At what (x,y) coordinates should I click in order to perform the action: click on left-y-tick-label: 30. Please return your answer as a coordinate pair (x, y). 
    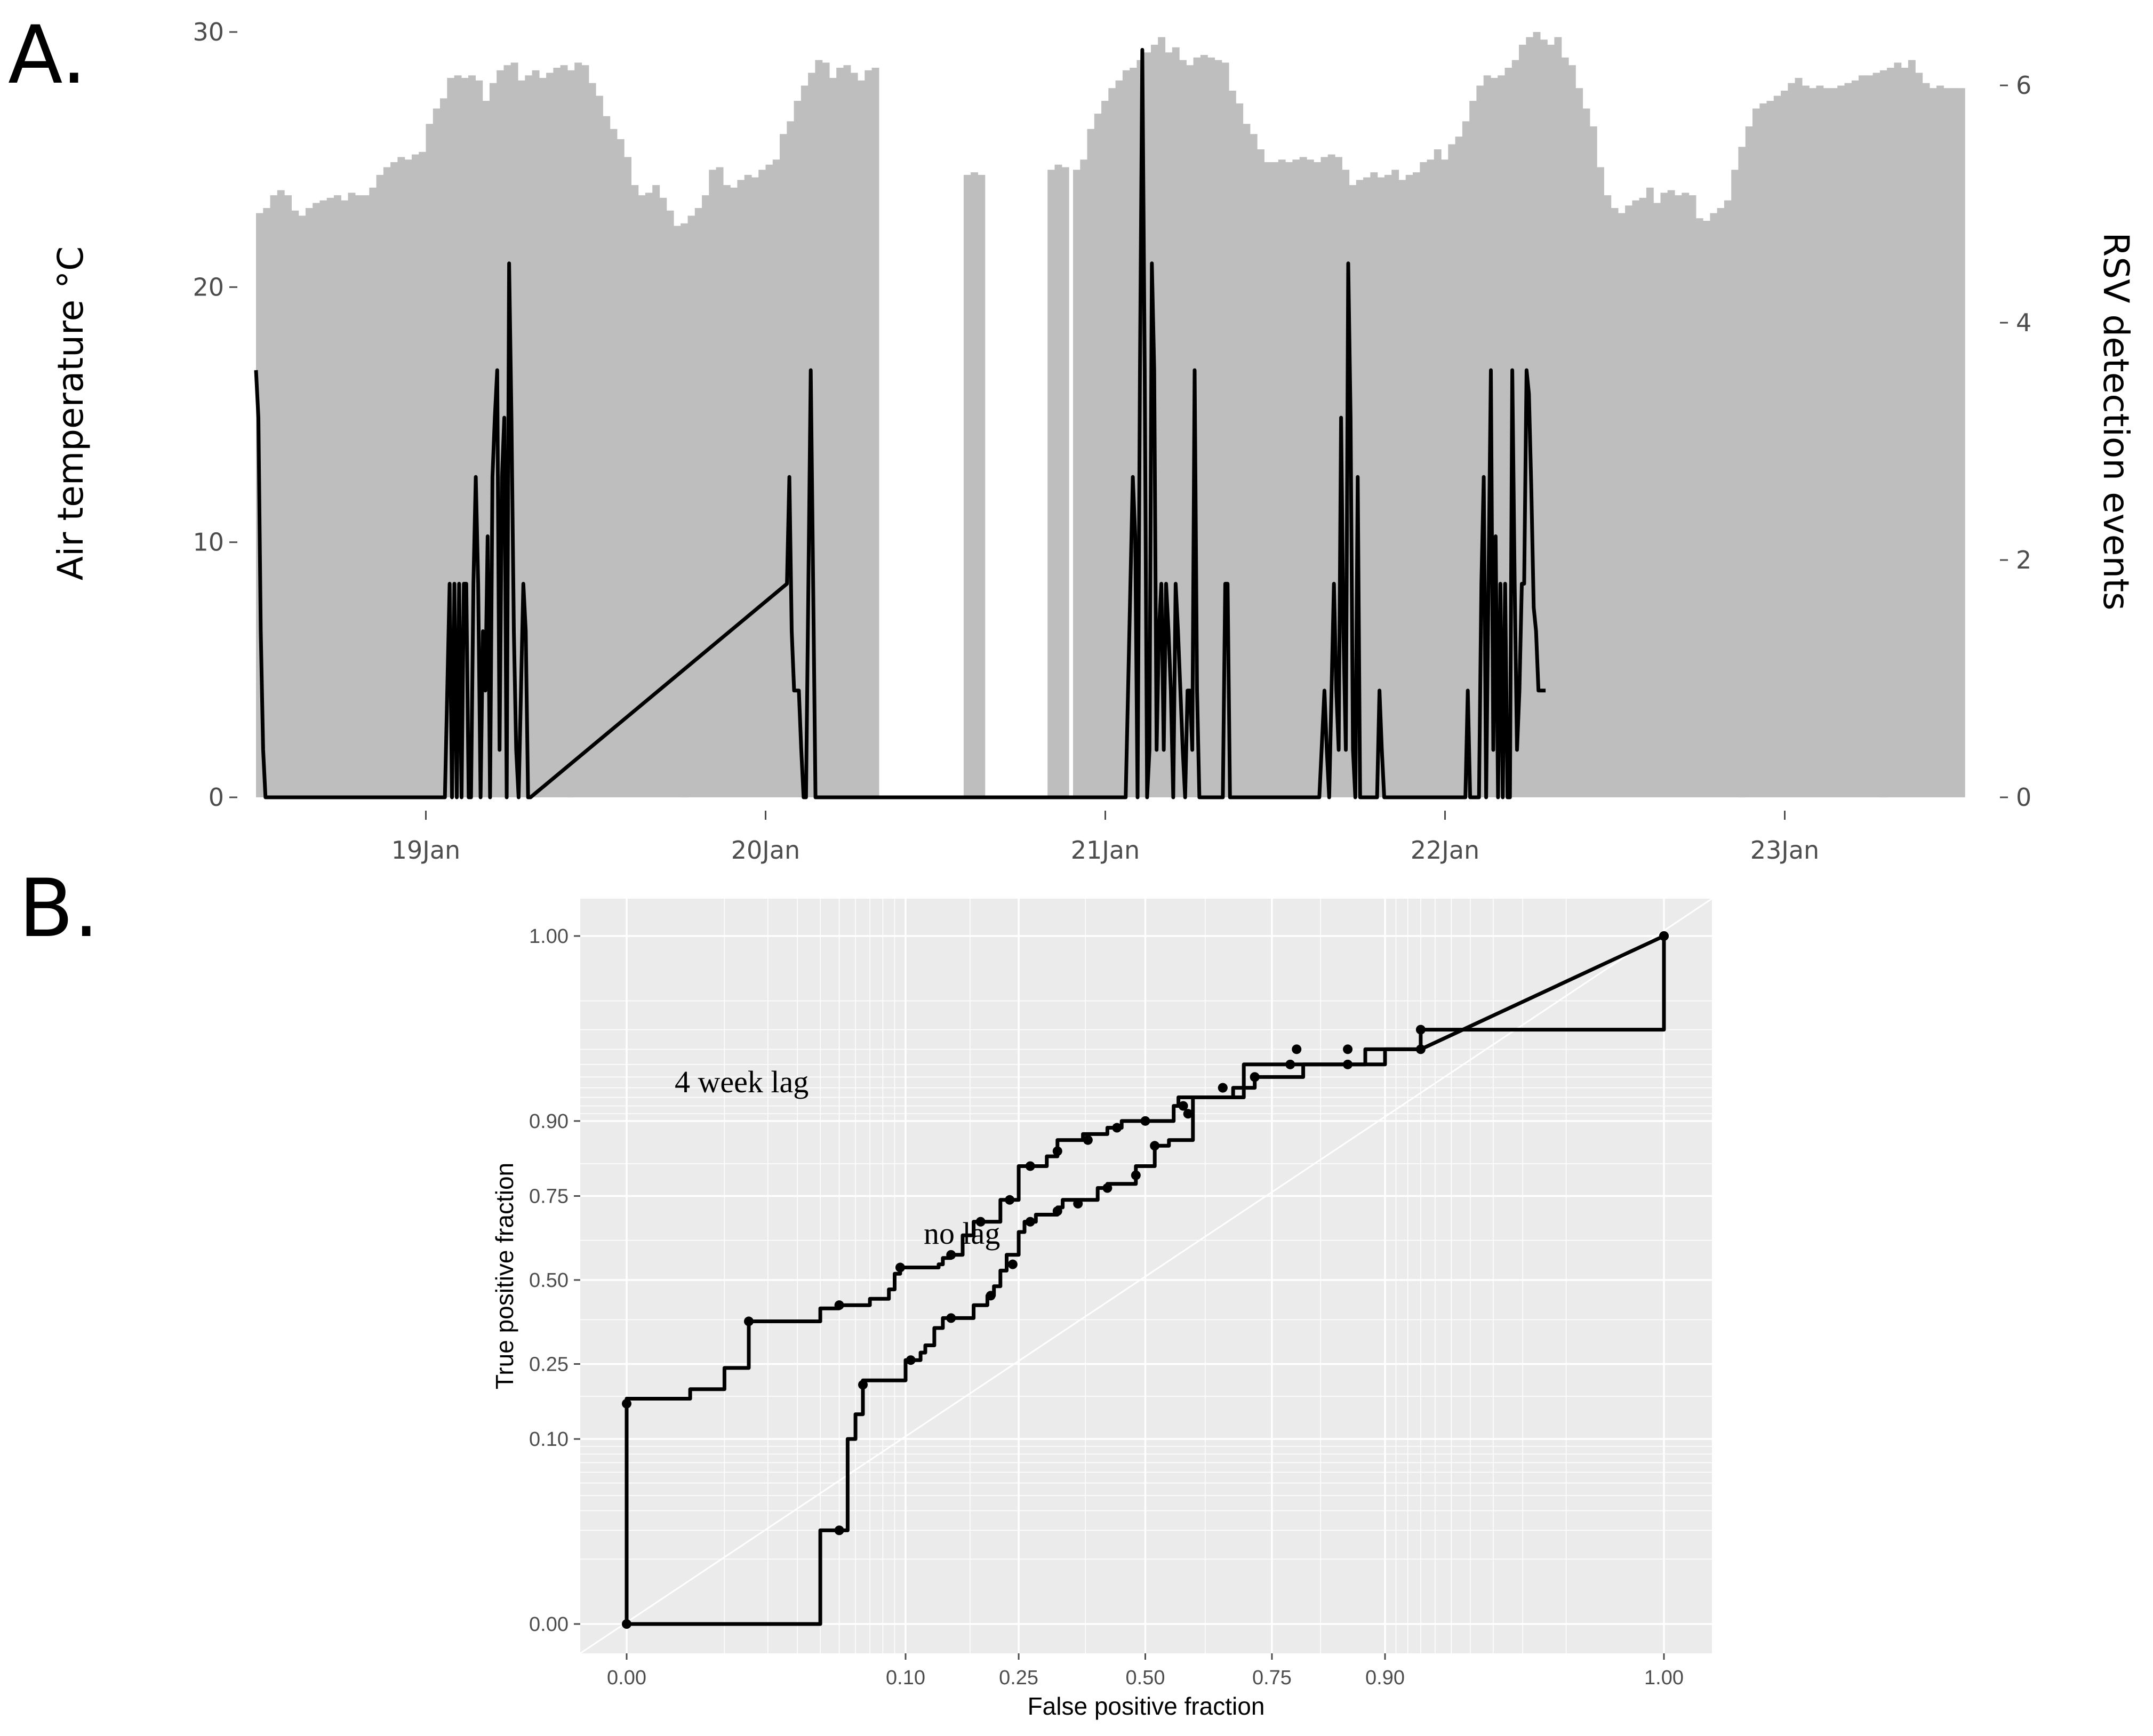
    Looking at the image, I should click on (209, 32).